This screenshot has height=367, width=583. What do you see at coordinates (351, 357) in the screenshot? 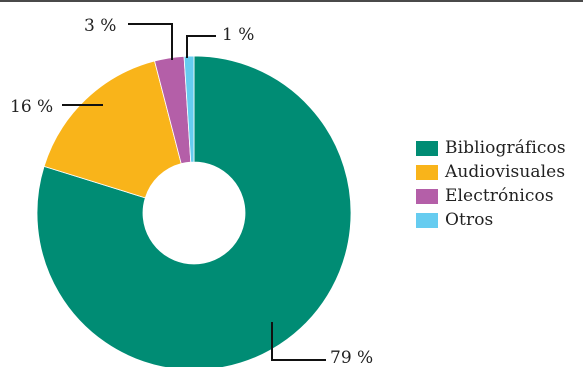
I see `data-label-bibliograficos: 79 %` at bounding box center [351, 357].